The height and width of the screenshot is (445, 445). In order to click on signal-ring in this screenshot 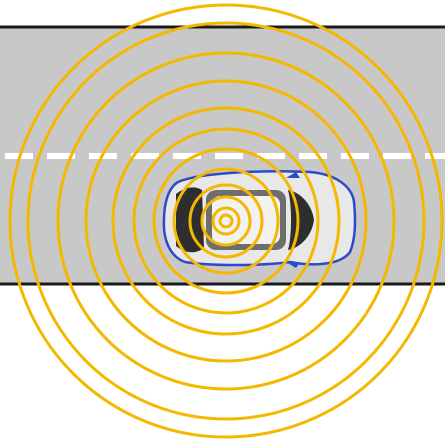, I will do `click(226, 221)`.